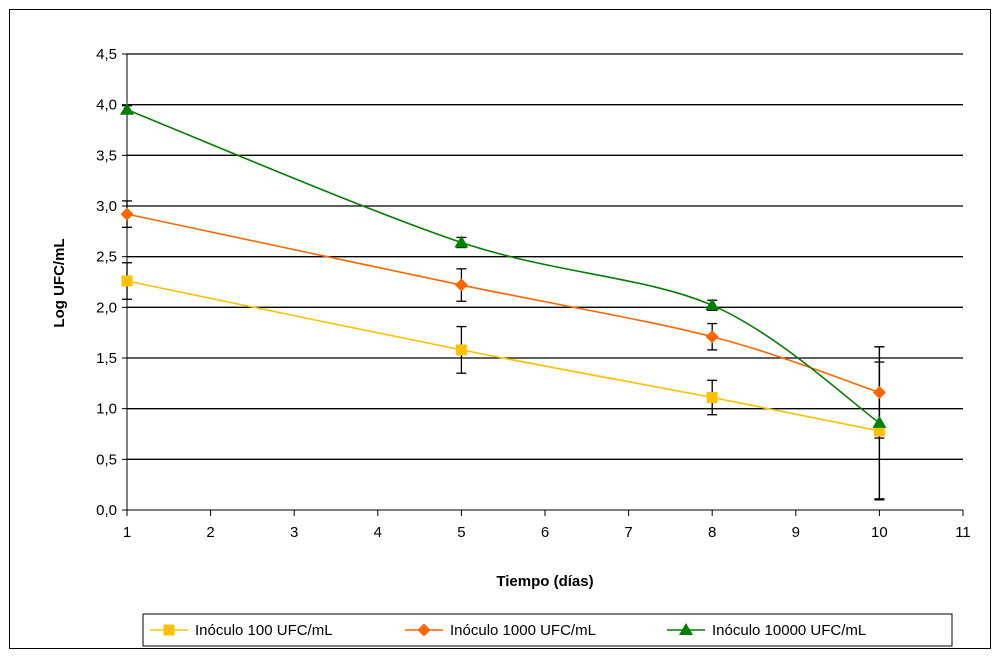 The image size is (1004, 657). What do you see at coordinates (127, 532) in the screenshot?
I see `x-tick-label: 1` at bounding box center [127, 532].